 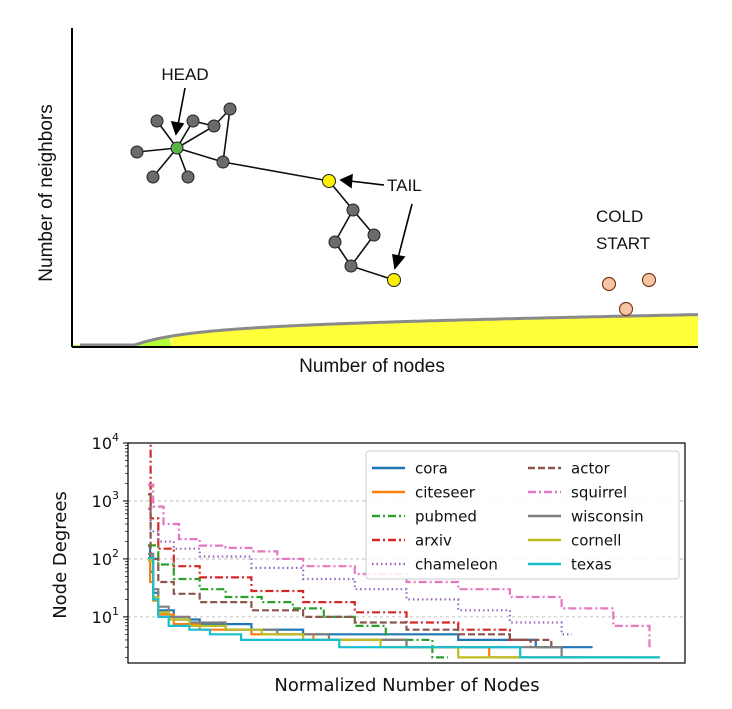 I want to click on legend-box, so click(x=522, y=515).